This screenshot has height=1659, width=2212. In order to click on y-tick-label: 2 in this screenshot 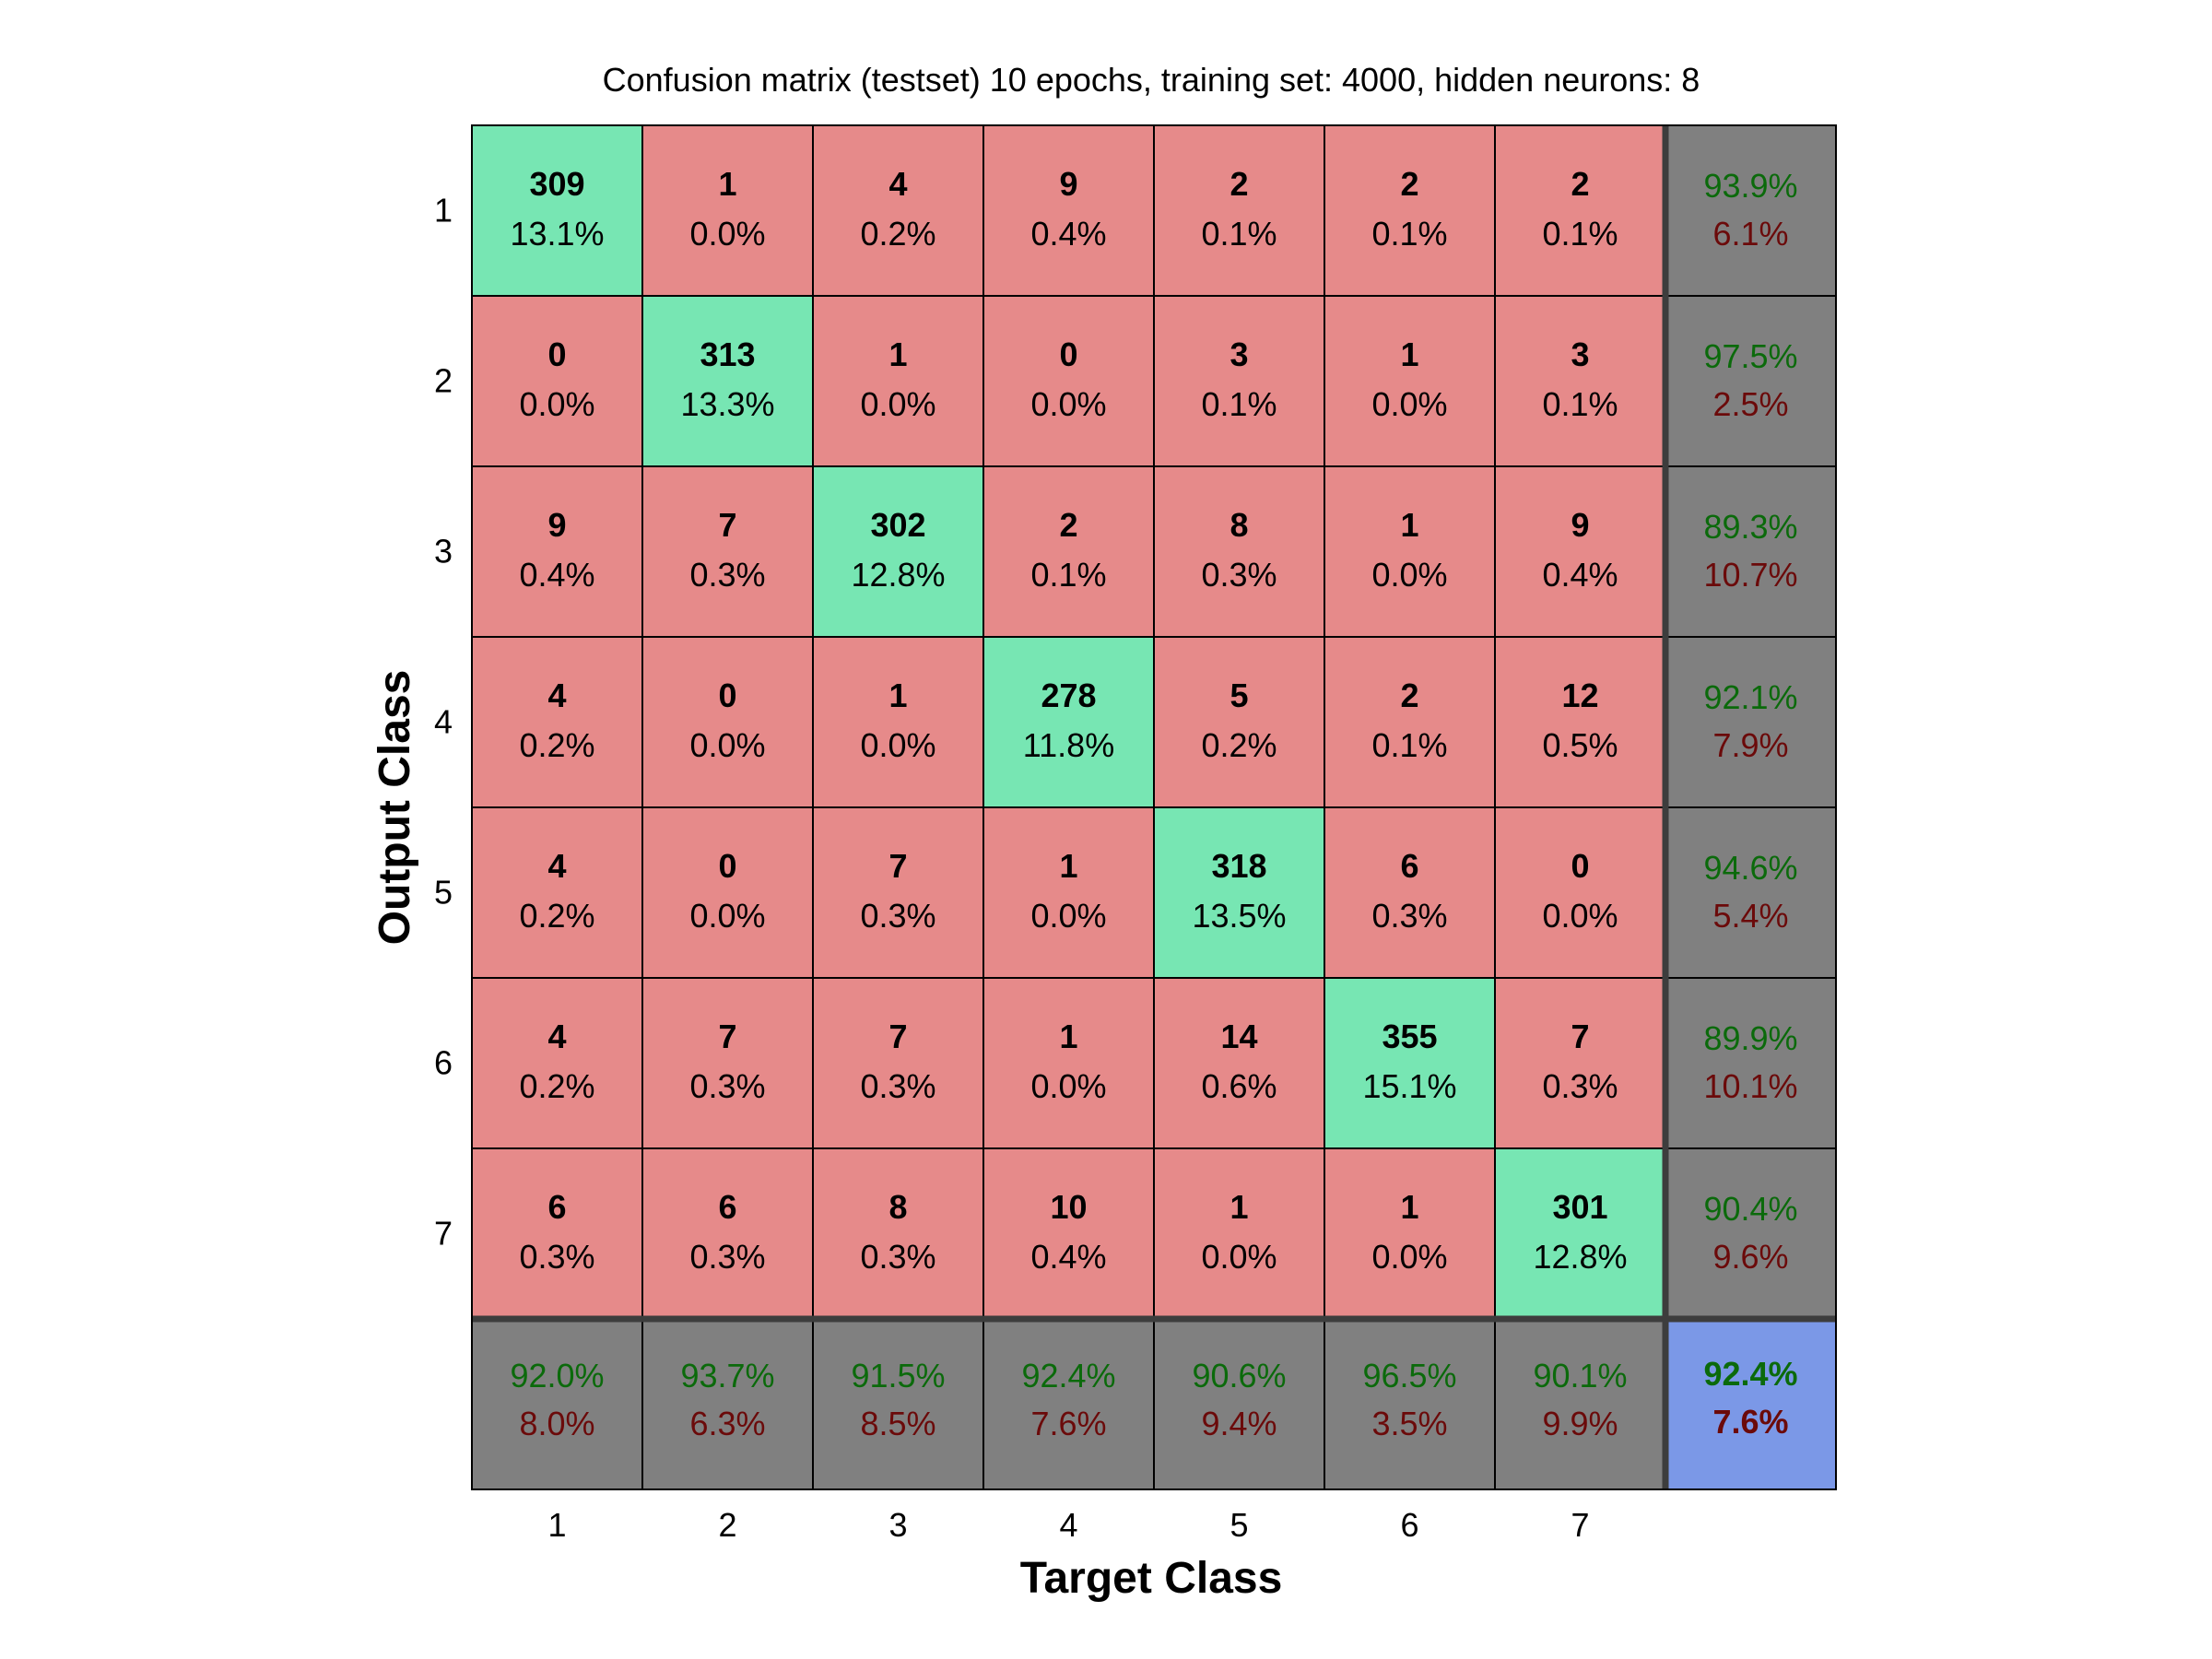, I will do `click(443, 381)`.